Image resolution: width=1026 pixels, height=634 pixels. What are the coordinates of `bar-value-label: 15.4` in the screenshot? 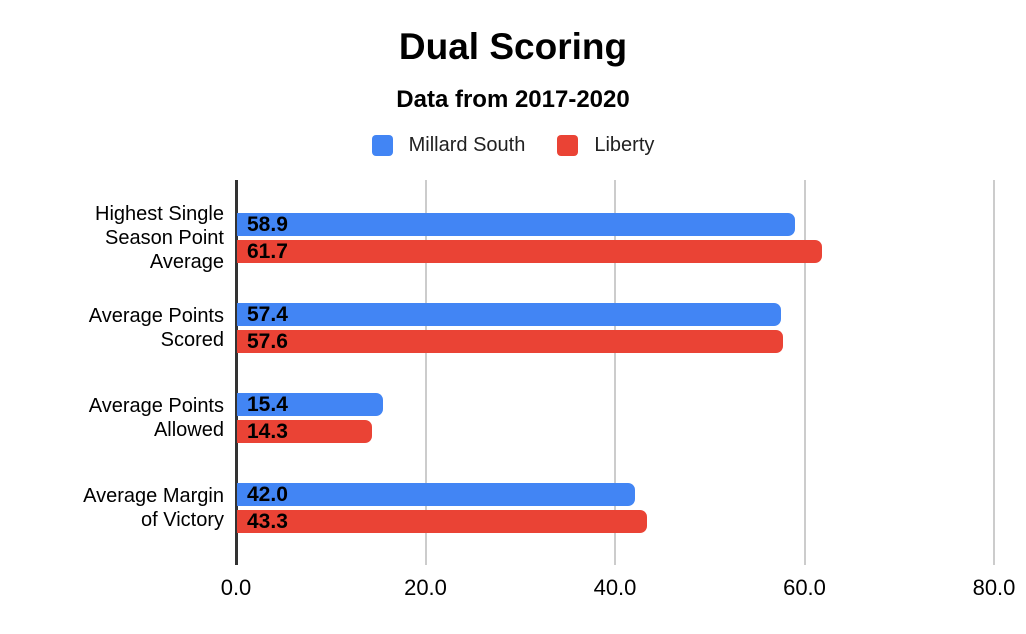 It's located at (267, 404).